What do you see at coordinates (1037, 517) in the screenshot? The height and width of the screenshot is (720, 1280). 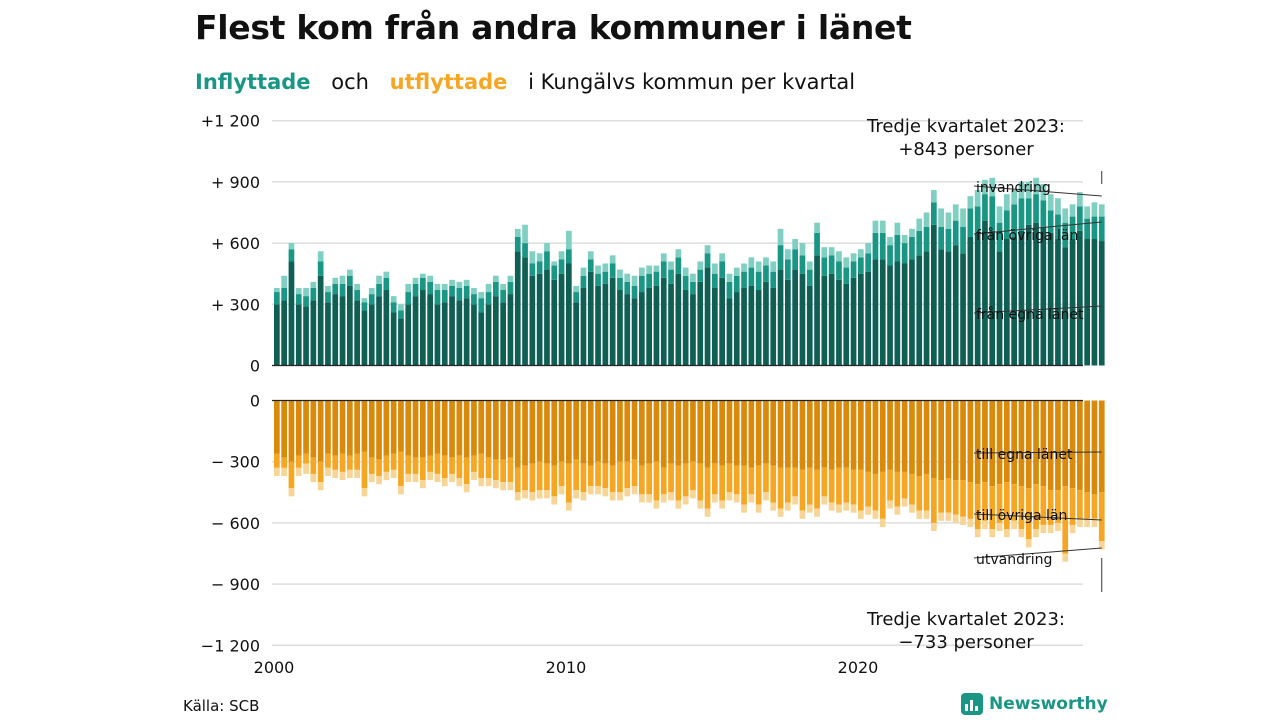 I see `series-label-leader` at bounding box center [1037, 517].